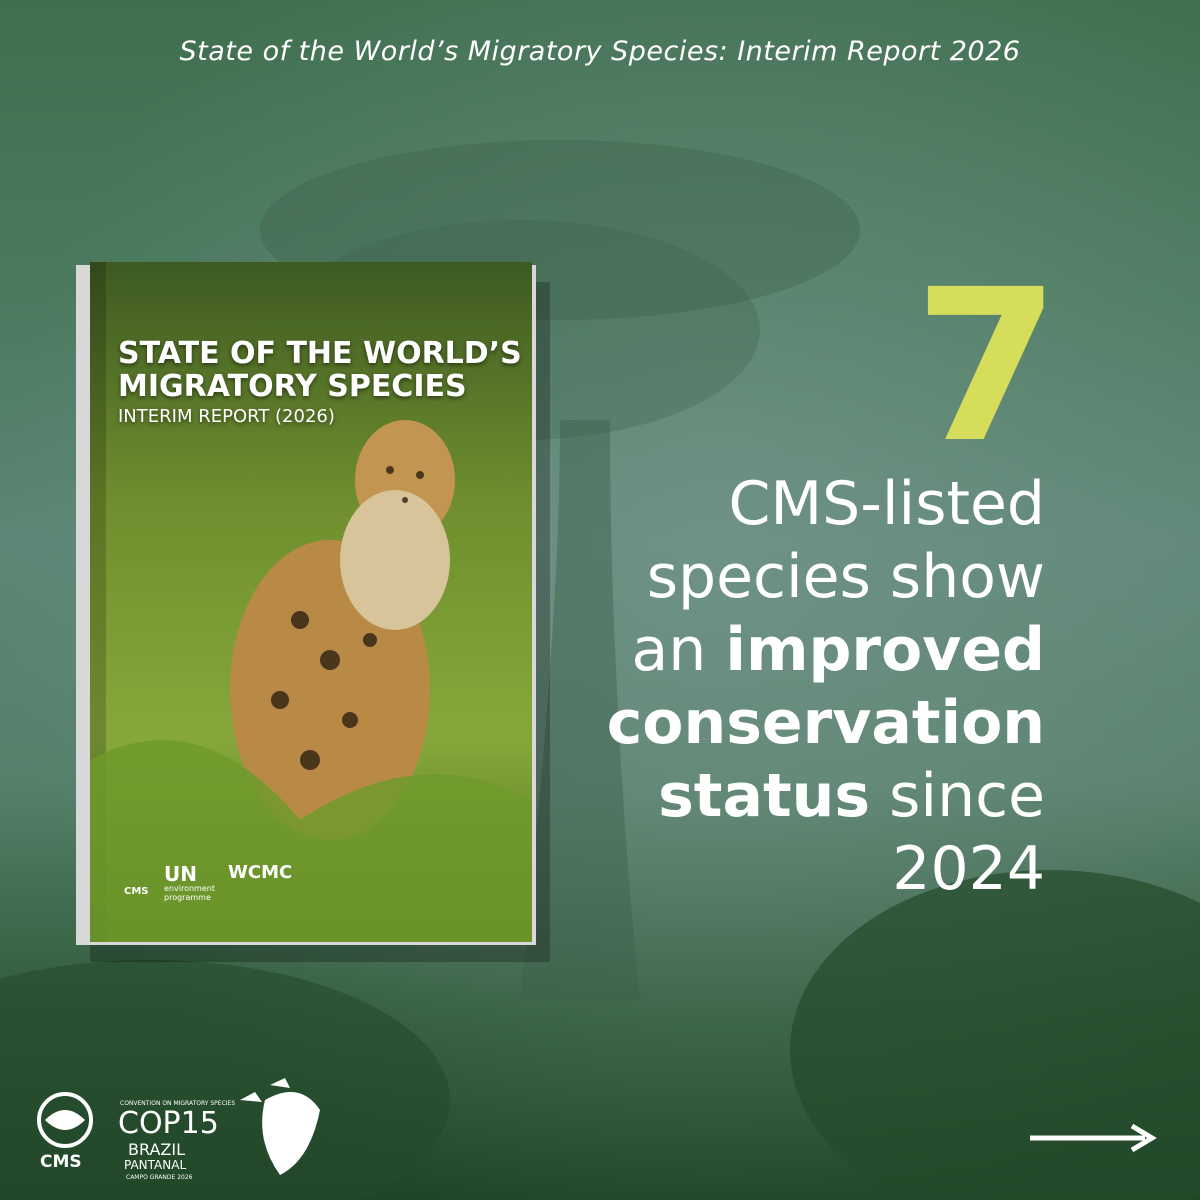  Describe the element at coordinates (320, 353) in the screenshot. I see `cover-title: STATE OF THE WORLD’S` at that location.